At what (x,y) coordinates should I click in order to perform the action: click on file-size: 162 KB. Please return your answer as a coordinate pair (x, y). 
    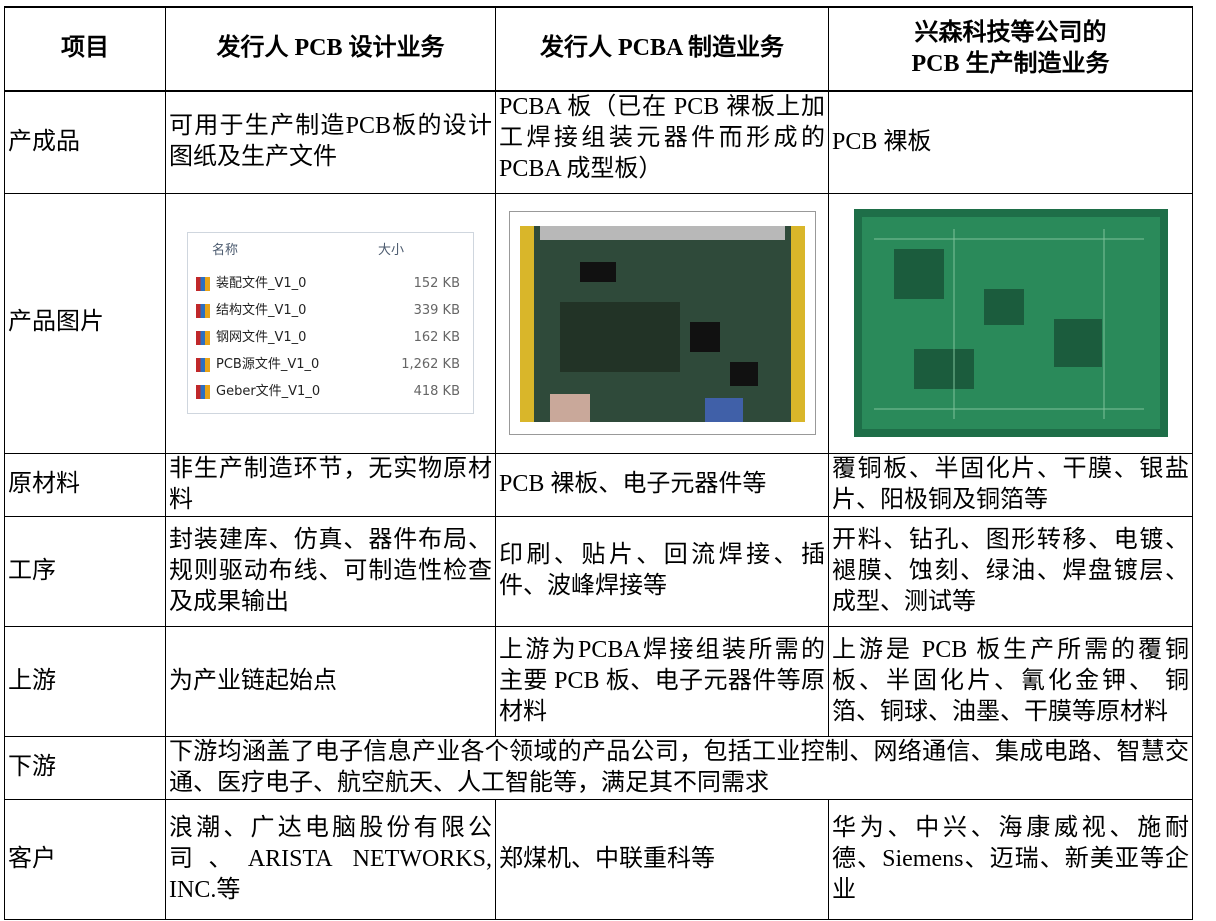
    Looking at the image, I should click on (436, 337).